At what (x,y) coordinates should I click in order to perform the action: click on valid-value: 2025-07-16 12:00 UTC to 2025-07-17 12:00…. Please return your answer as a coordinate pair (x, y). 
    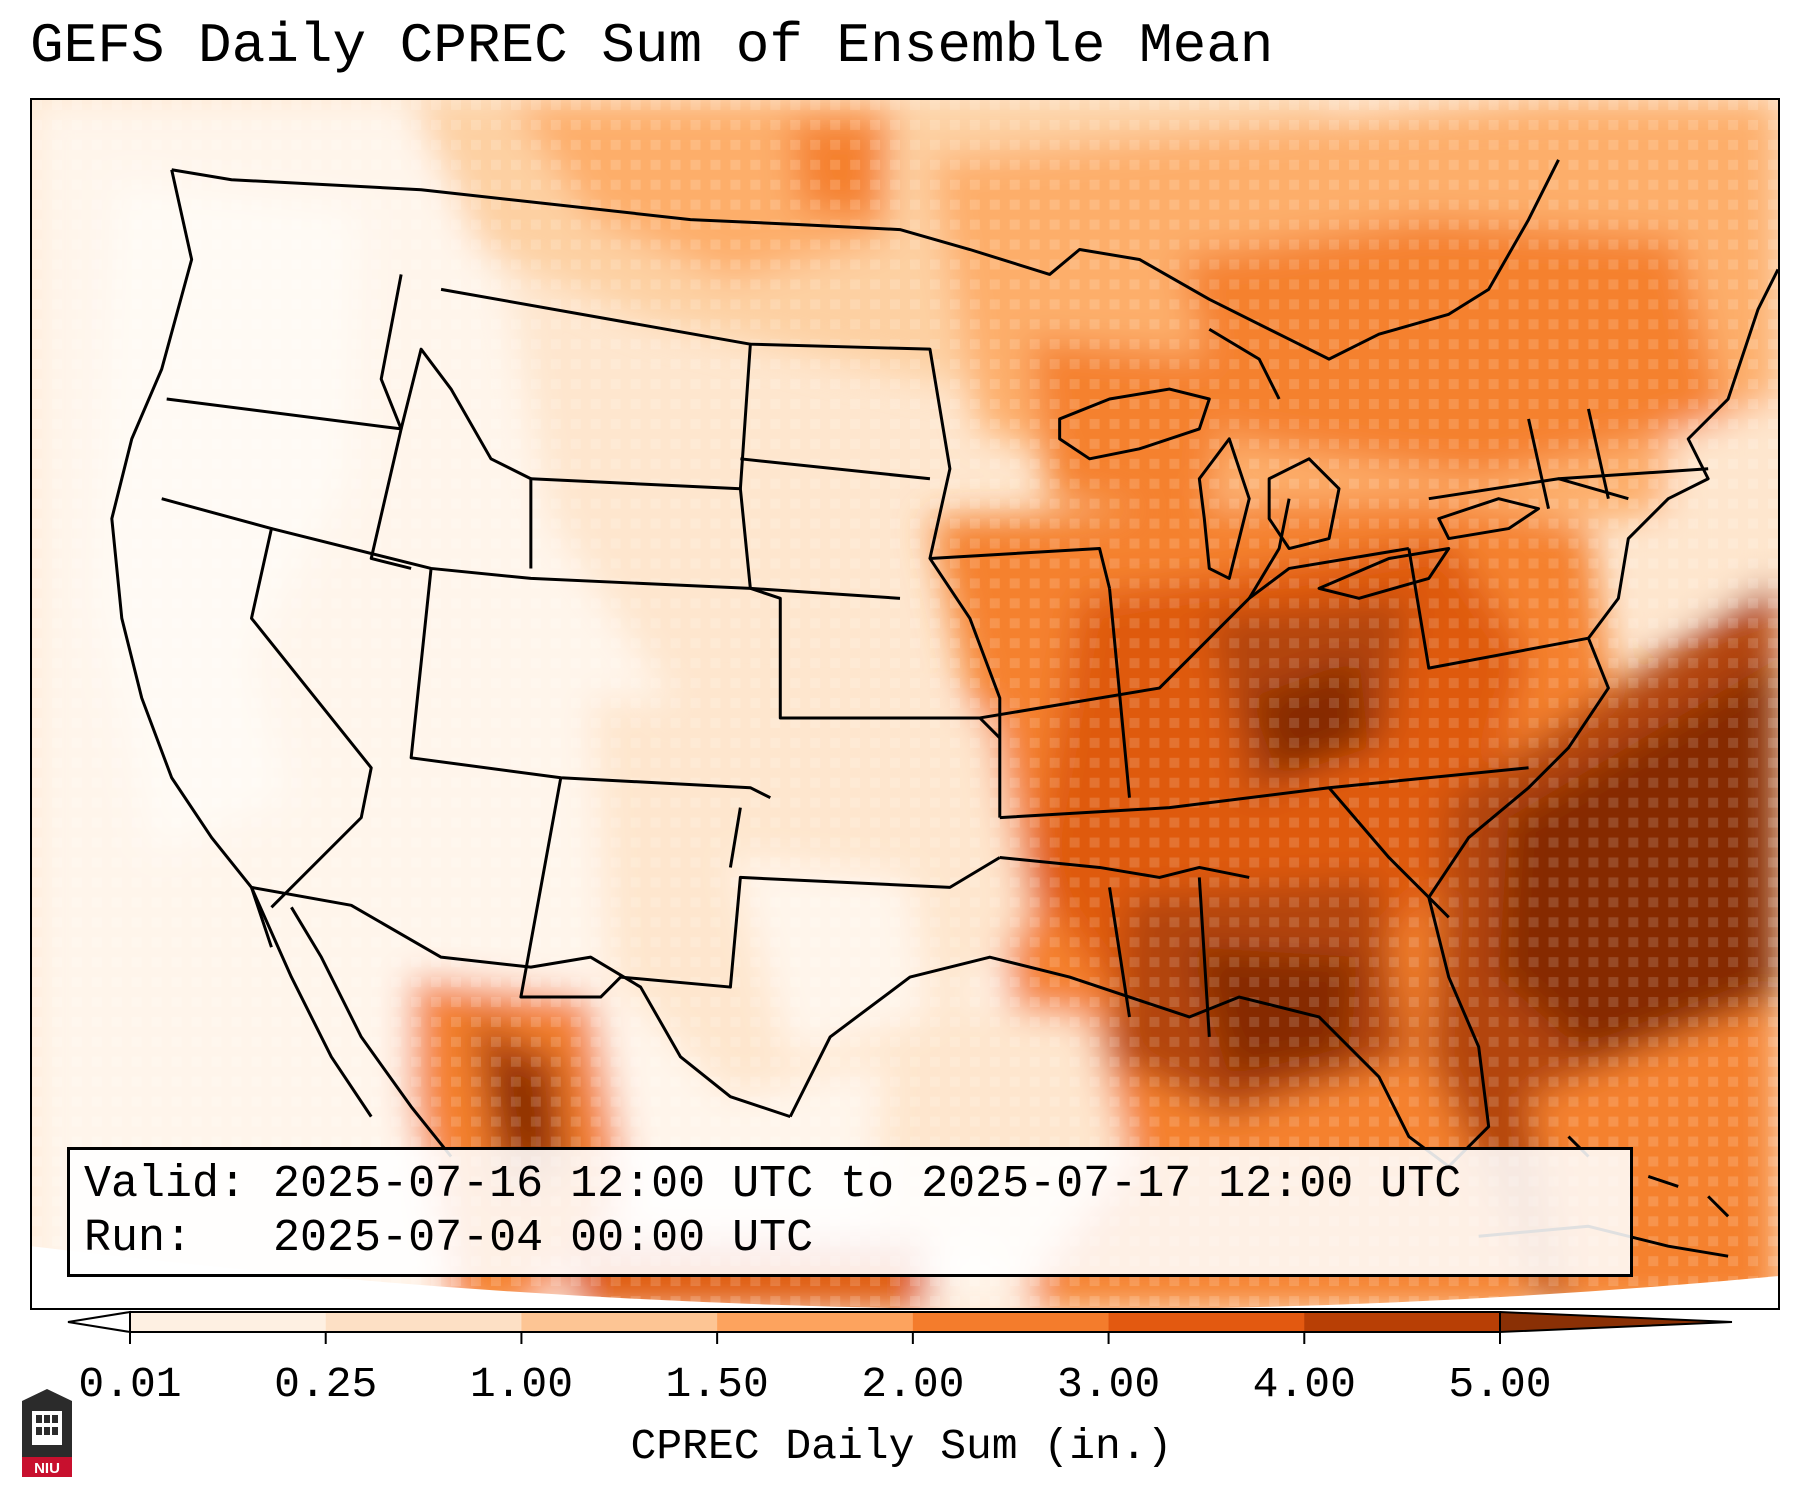
    Looking at the image, I should click on (867, 1184).